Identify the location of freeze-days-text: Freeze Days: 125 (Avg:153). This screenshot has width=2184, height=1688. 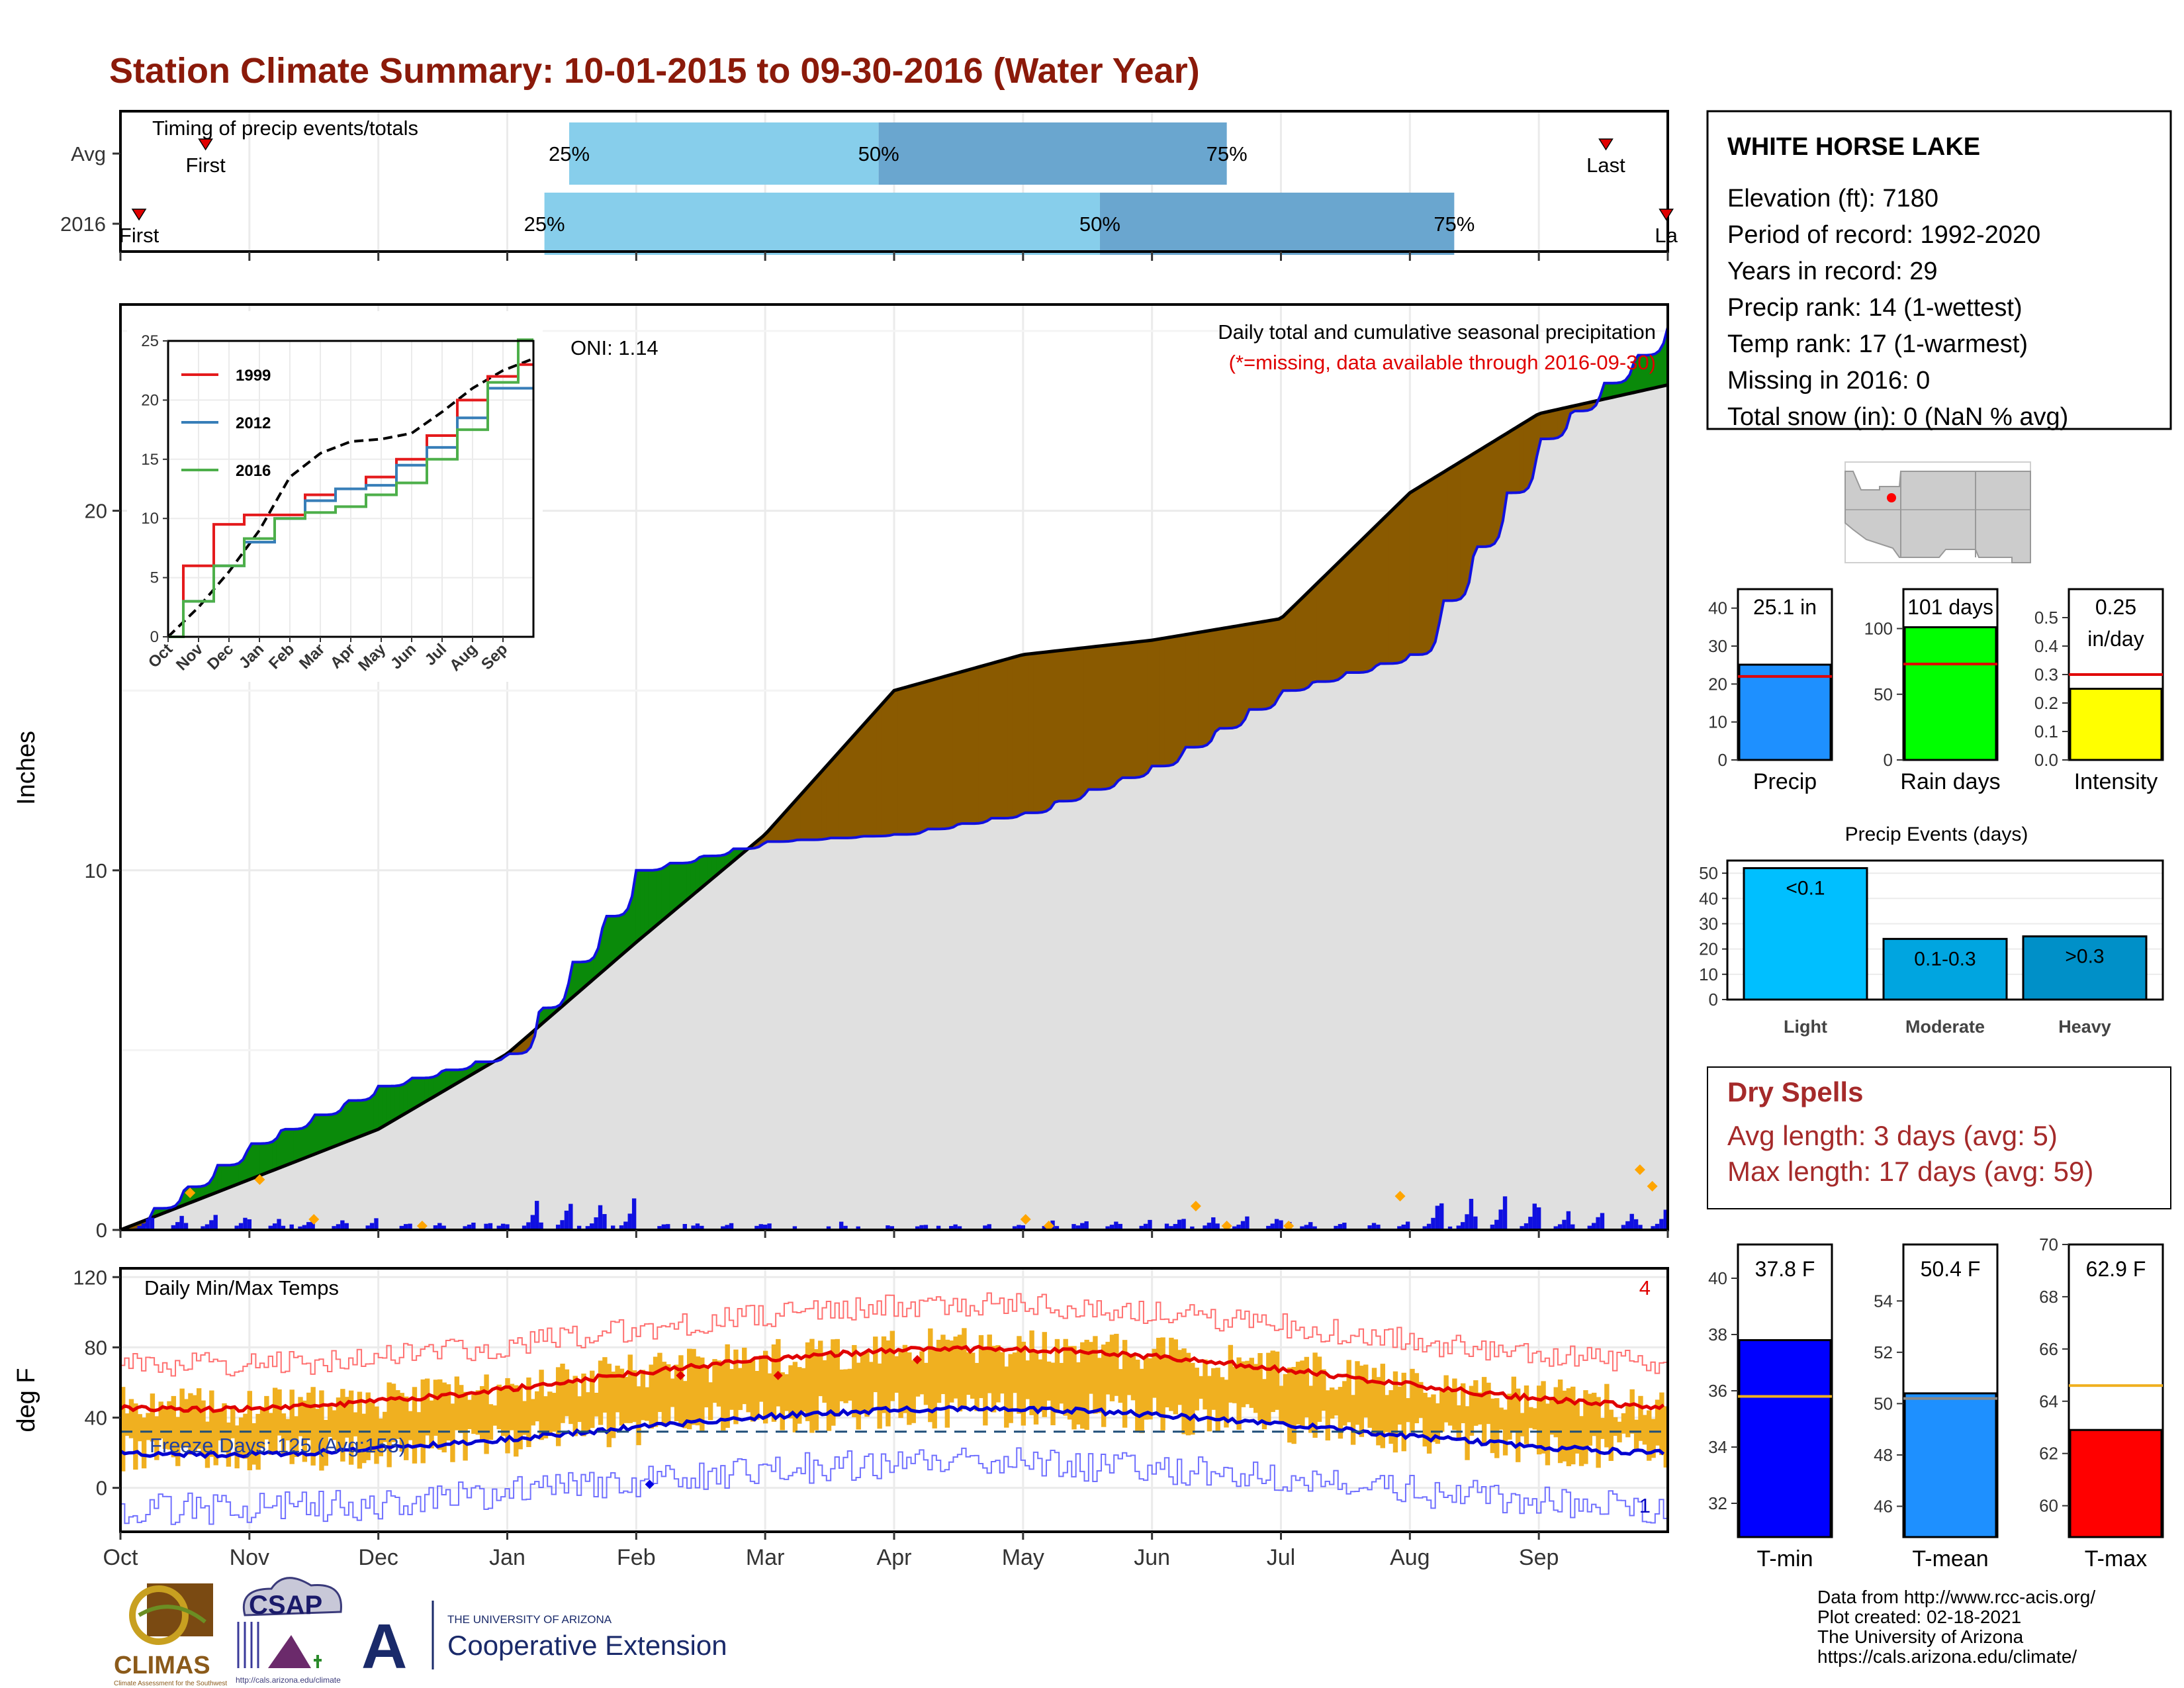
(278, 1445).